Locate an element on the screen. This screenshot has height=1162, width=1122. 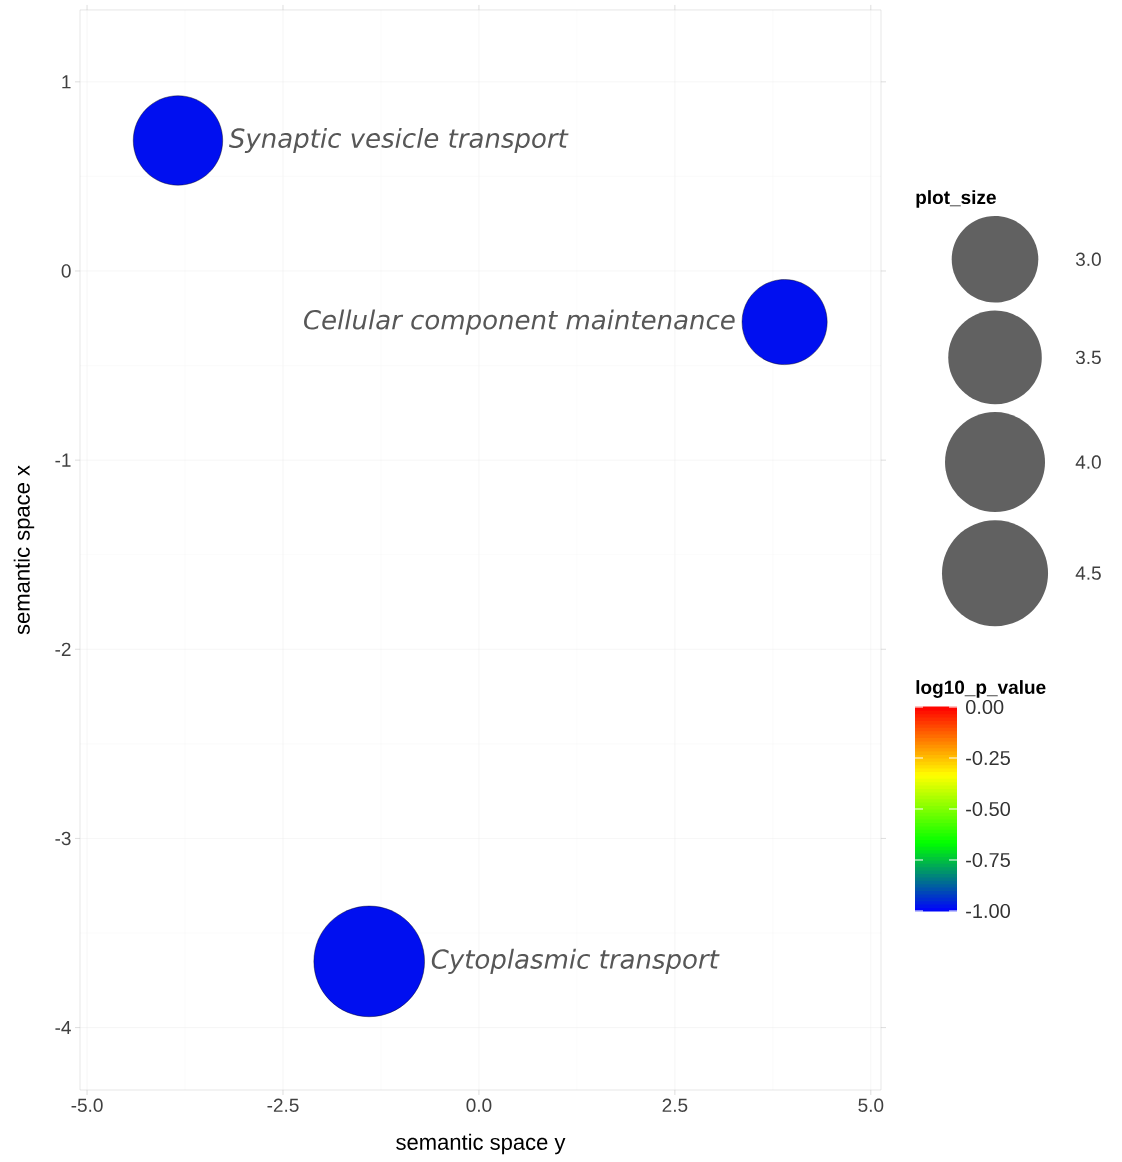
color-bar-label: -0.75 is located at coordinates (988, 860).